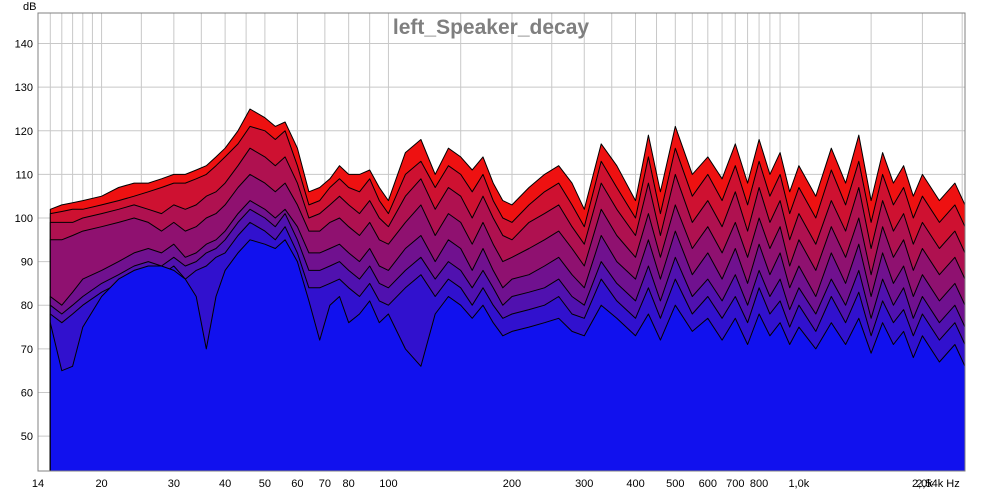  I want to click on x-tick-label: 40, so click(225, 484).